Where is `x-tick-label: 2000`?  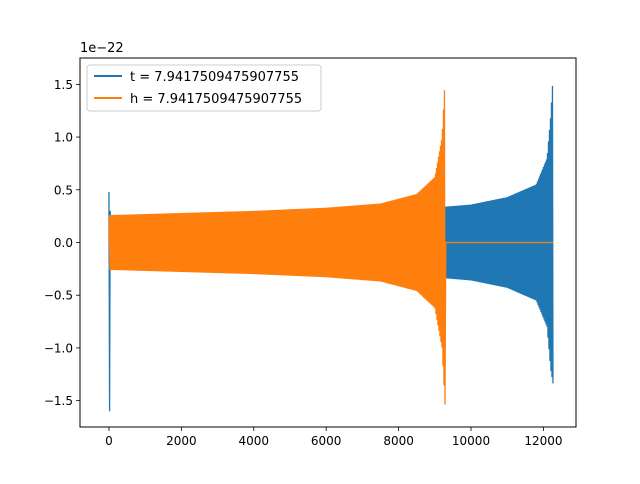 x-tick-label: 2000 is located at coordinates (181, 441).